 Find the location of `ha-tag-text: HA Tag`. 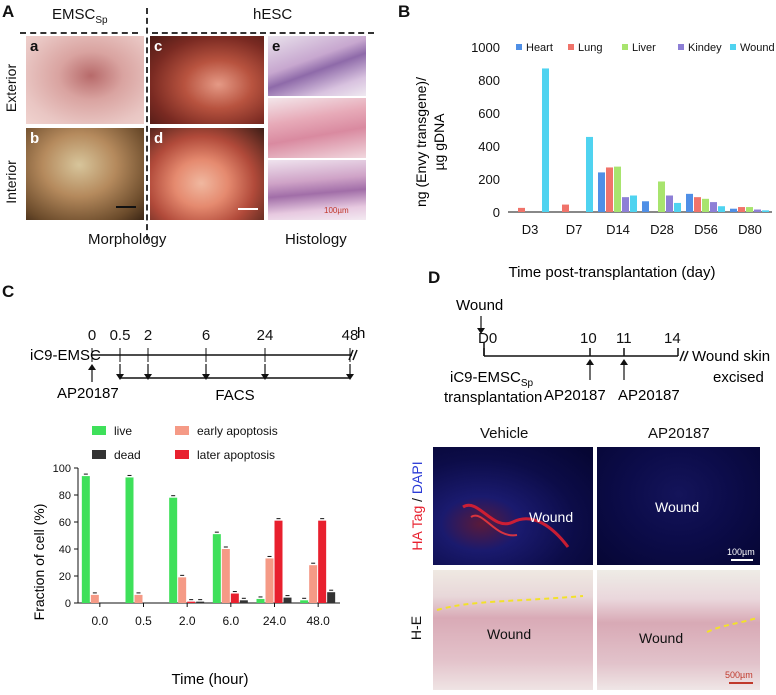

ha-tag-text: HA Tag is located at coordinates (417, 528).